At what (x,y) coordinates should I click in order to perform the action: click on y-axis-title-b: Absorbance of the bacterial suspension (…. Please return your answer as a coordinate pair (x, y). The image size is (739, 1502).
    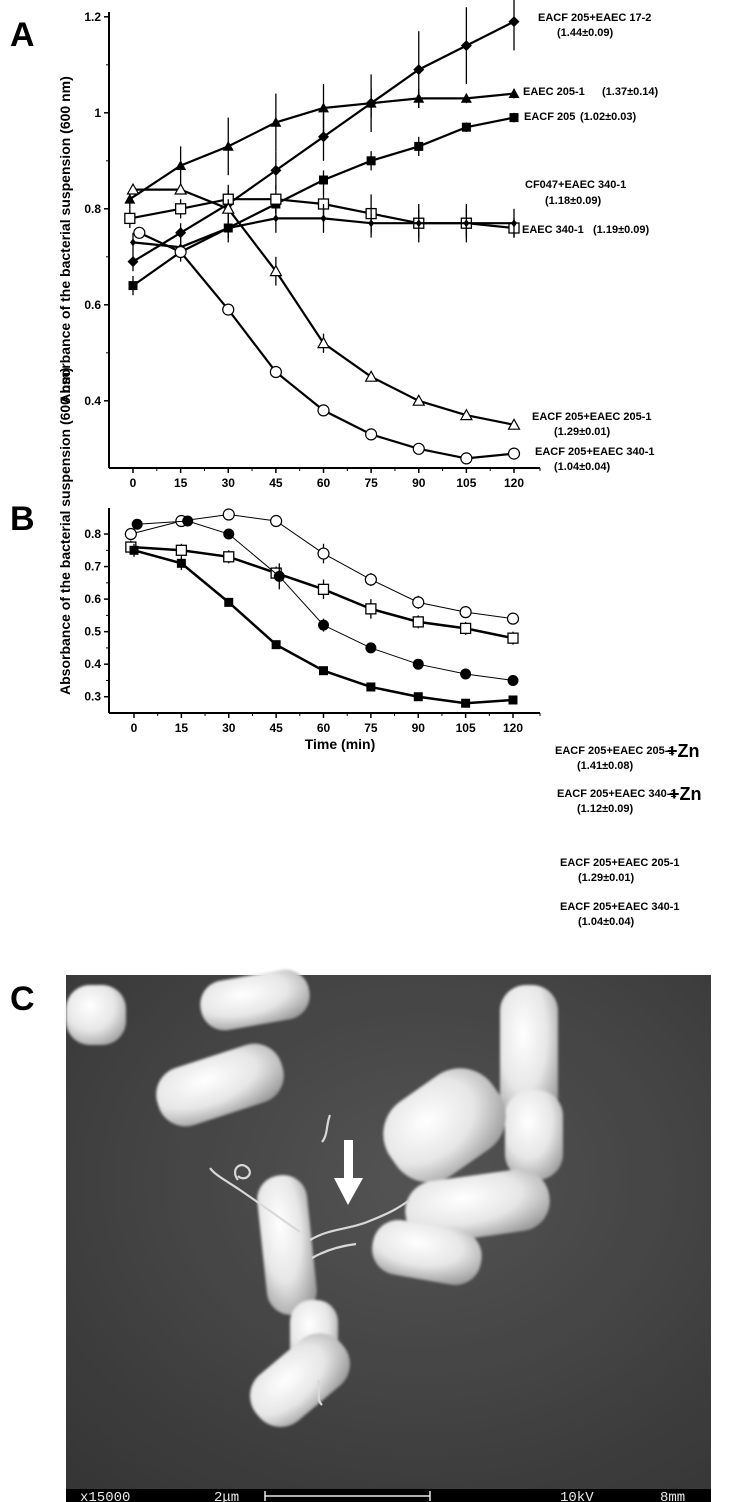
    Looking at the image, I should click on (65, 531).